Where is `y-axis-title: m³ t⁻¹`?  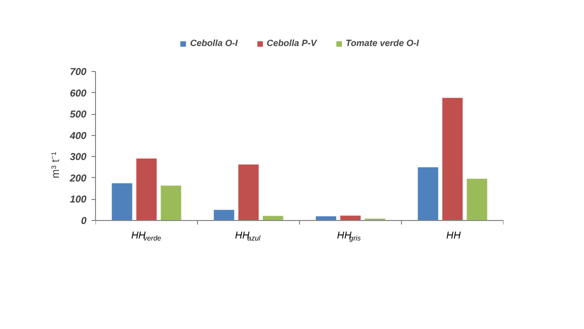 y-axis-title: m³ t⁻¹ is located at coordinates (56, 164).